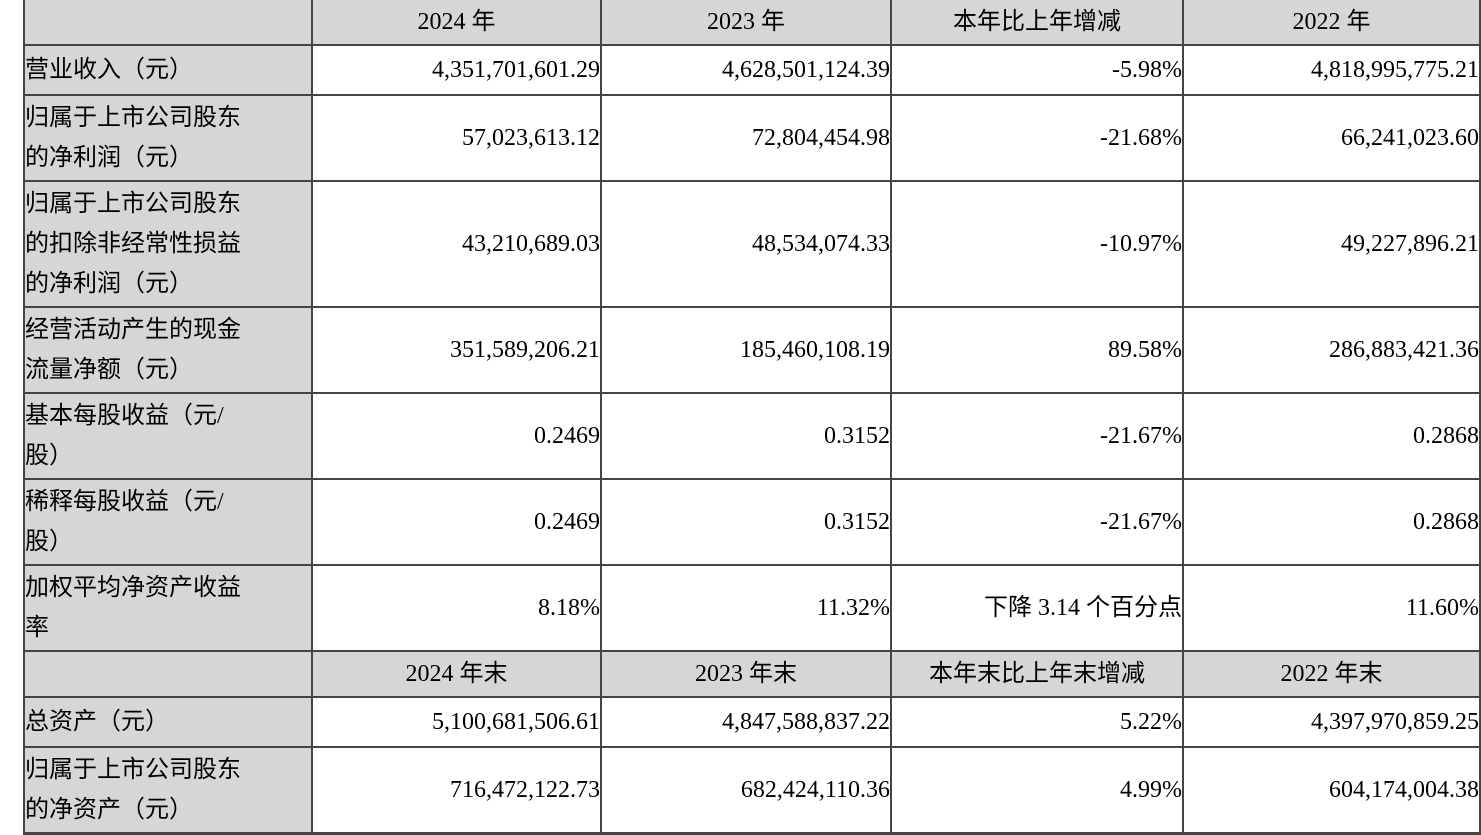 The image size is (1481, 835). I want to click on cell-value: 49,227,896.21, so click(1331, 244).